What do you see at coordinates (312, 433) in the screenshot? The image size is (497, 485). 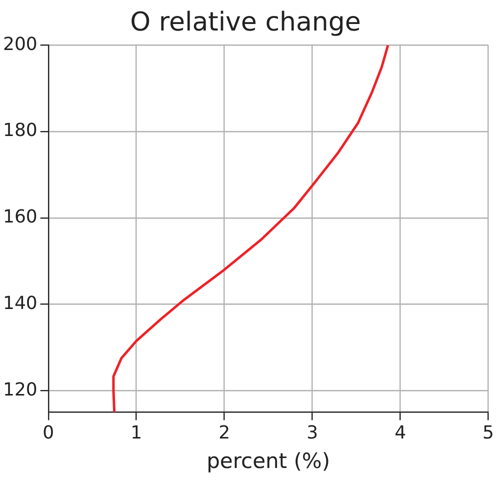 I see `x-tick-label: 3` at bounding box center [312, 433].